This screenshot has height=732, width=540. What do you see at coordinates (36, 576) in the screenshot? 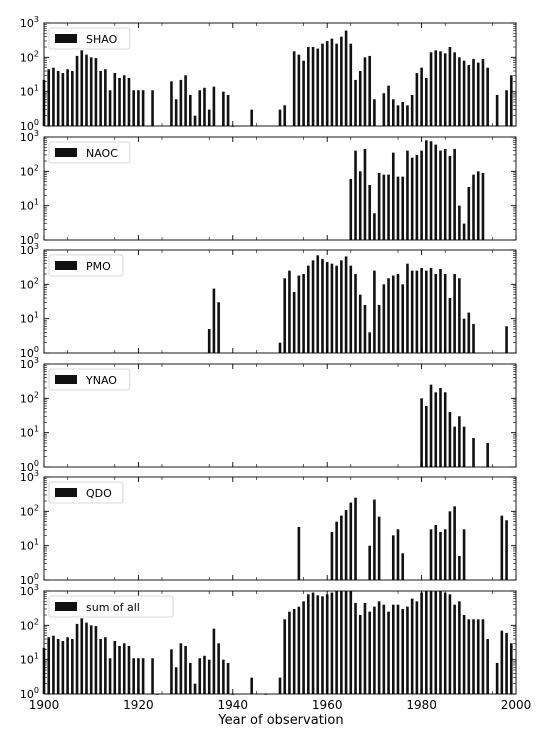
I see `y-tick-exponent: 0` at bounding box center [36, 576].